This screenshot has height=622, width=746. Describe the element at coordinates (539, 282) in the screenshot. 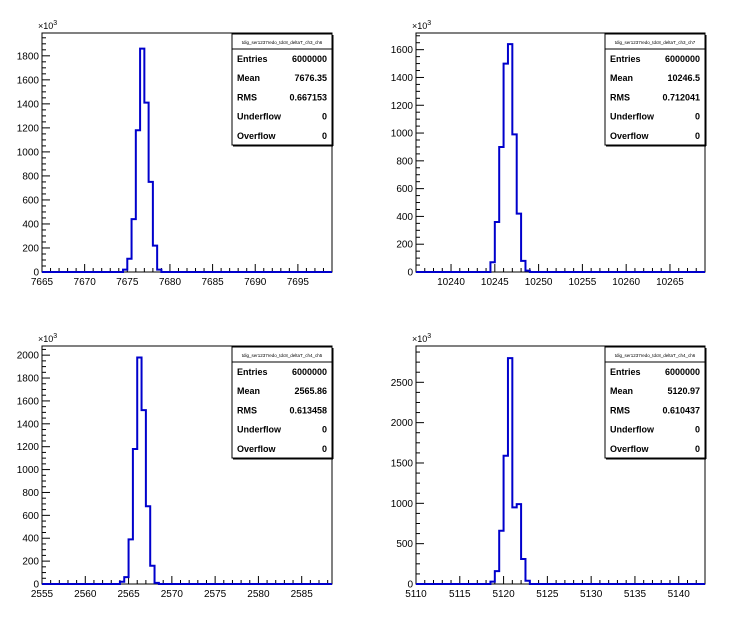

I see `x-tick-label: 10250` at that location.